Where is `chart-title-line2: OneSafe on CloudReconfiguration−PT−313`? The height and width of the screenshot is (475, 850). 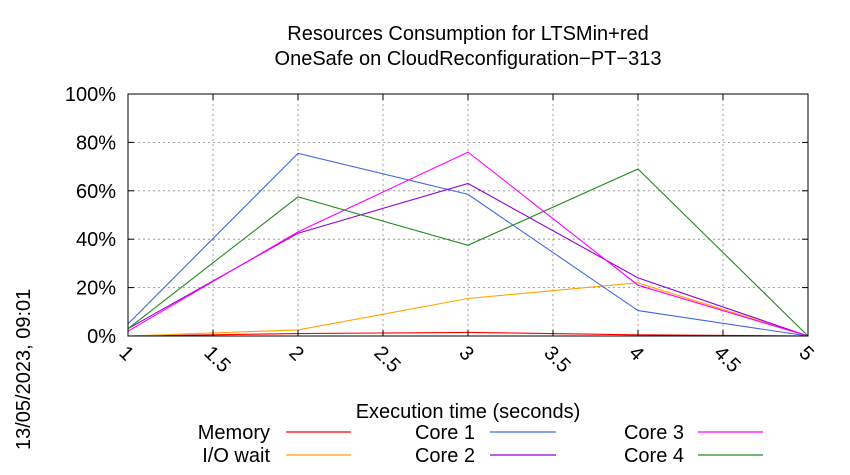 chart-title-line2: OneSafe on CloudReconfiguration−PT−313 is located at coordinates (468, 59).